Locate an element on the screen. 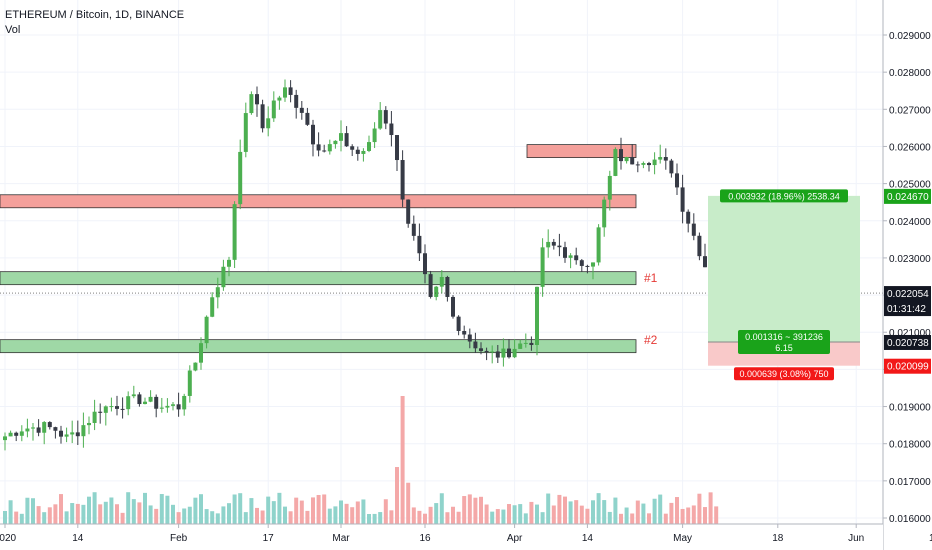 Image resolution: width=932 pixels, height=550 pixels. entry-price-badge-bg is located at coordinates (907, 342).